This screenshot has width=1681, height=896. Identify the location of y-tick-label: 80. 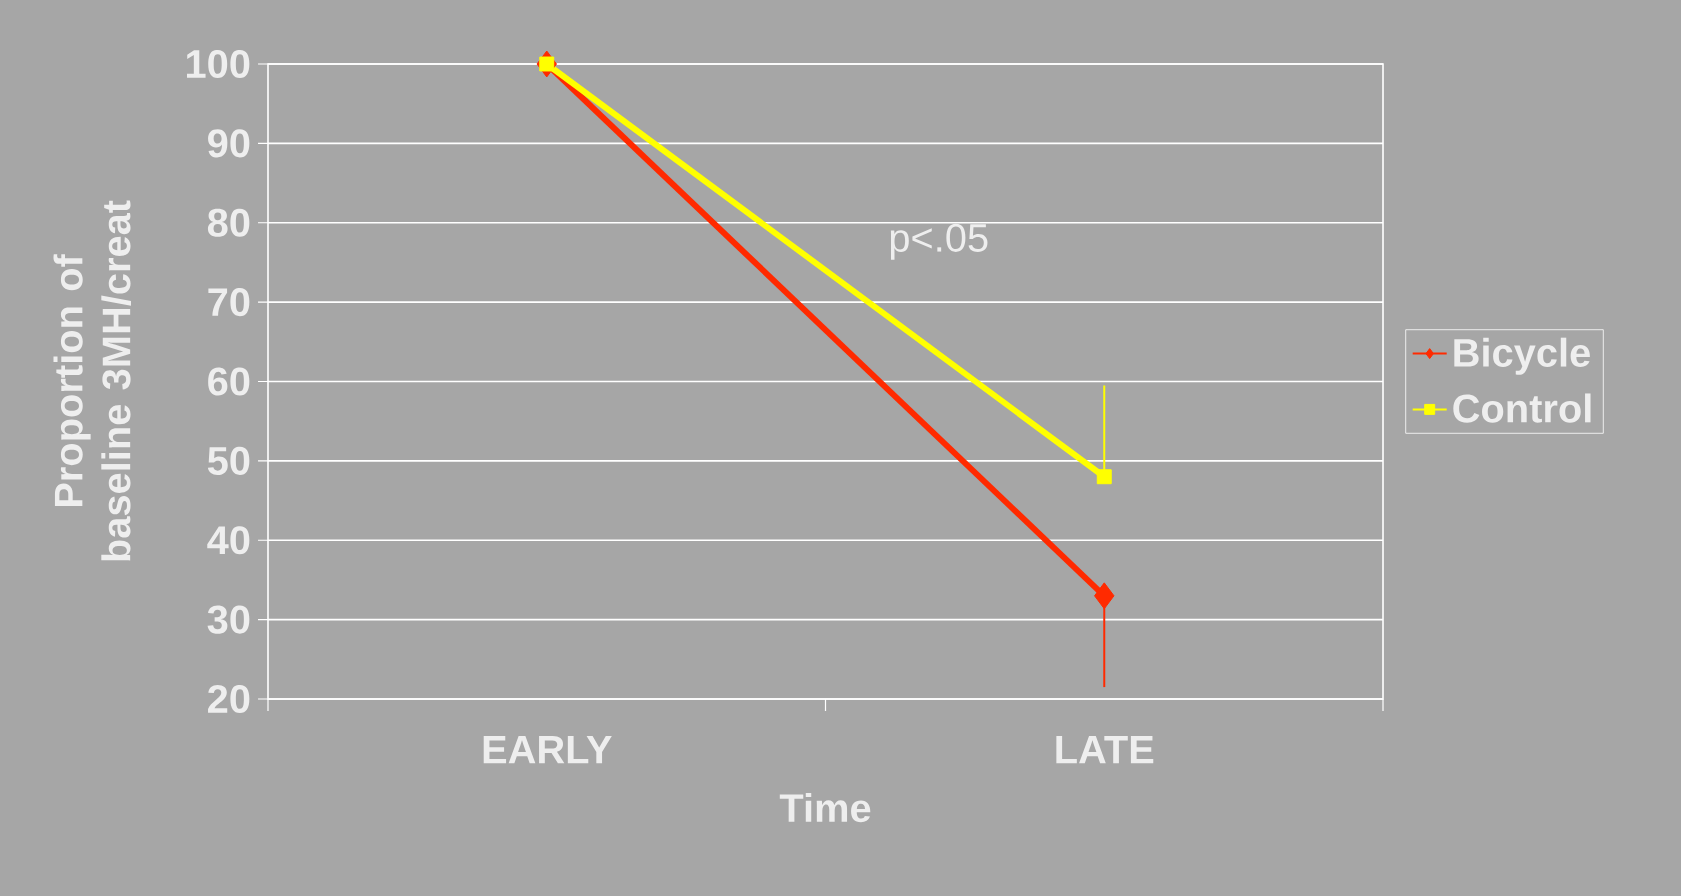
(228, 222).